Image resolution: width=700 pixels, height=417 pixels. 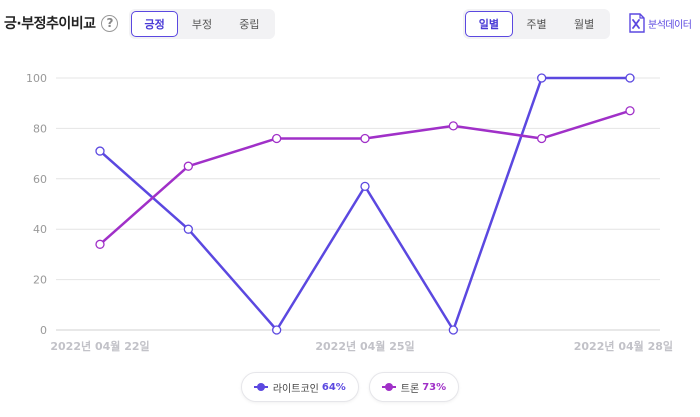 What do you see at coordinates (40, 128) in the screenshot?
I see `y-tick-label: 80` at bounding box center [40, 128].